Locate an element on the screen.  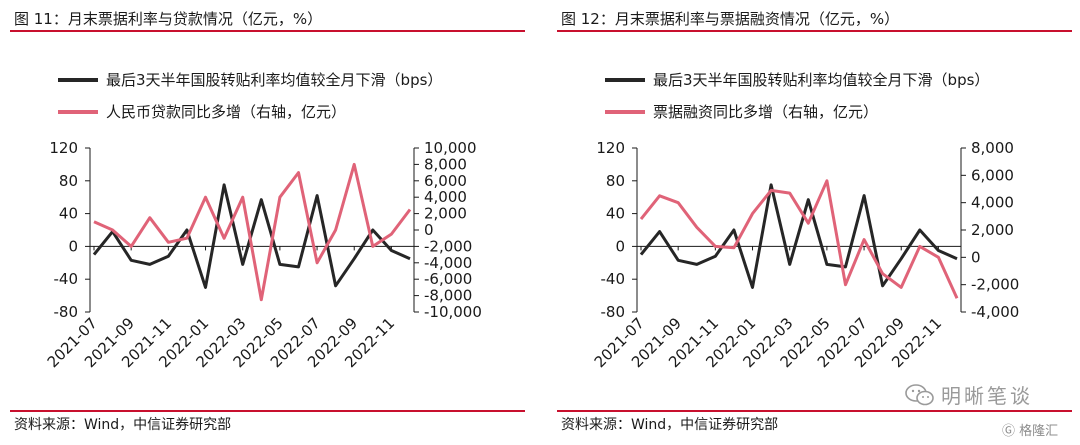
watermark-logo: Ⓖ 格隆汇 is located at coordinates (1030, 429).